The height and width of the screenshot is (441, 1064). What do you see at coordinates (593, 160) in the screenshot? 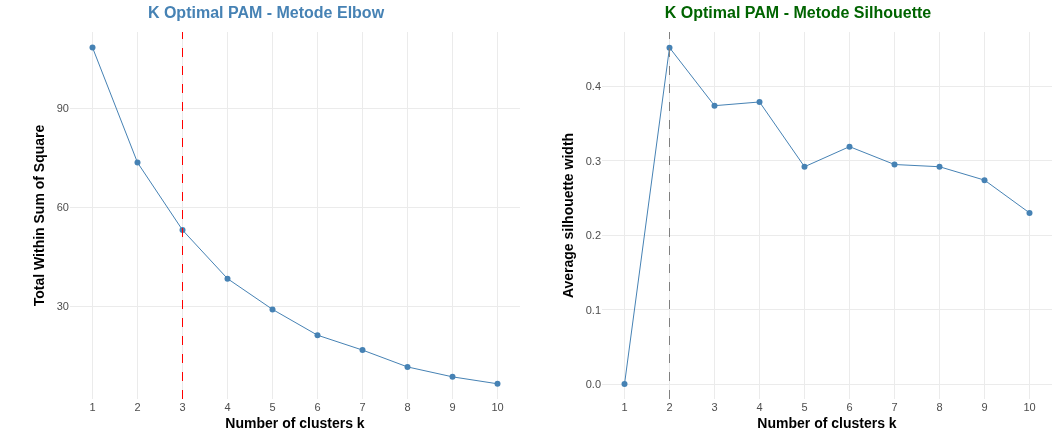
I see `y-tick-label: 0.3` at bounding box center [593, 160].